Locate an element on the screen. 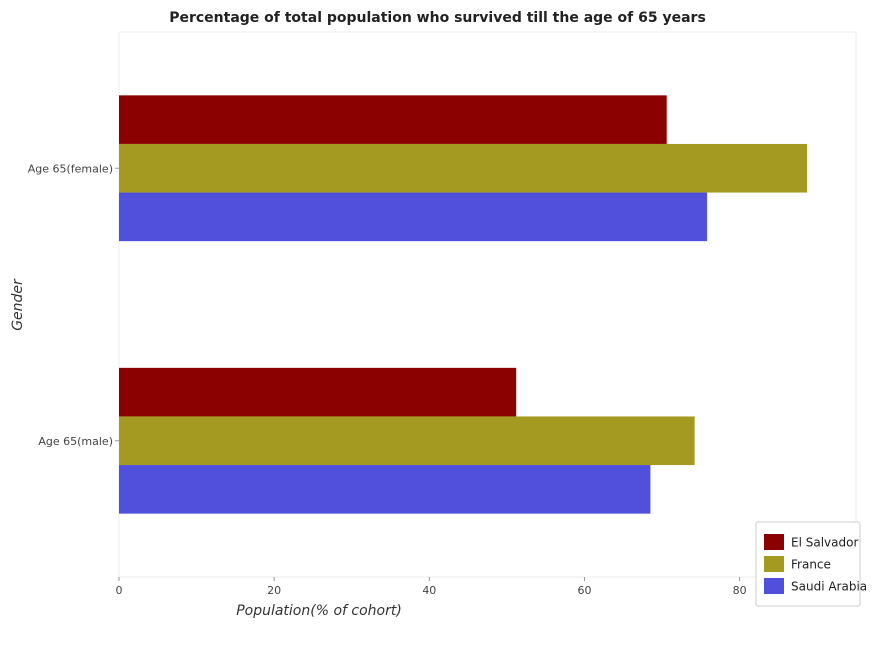 This screenshot has height=650, width=875. y-tick-label: Age 65(female) is located at coordinates (70, 168).